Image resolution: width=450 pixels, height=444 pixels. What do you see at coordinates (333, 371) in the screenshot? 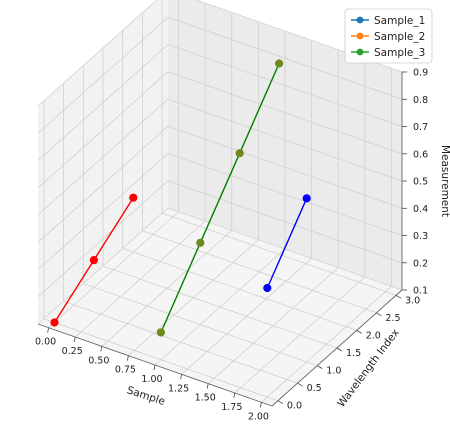
I see `y-tick-label: 1.0` at bounding box center [333, 371].